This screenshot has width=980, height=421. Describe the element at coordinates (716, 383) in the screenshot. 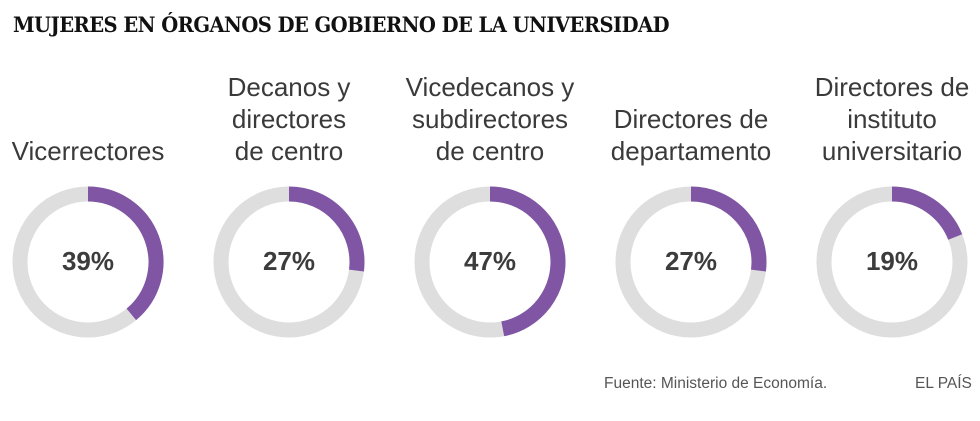

I see `source-note: Fuente: Ministerio de Economía.` at that location.